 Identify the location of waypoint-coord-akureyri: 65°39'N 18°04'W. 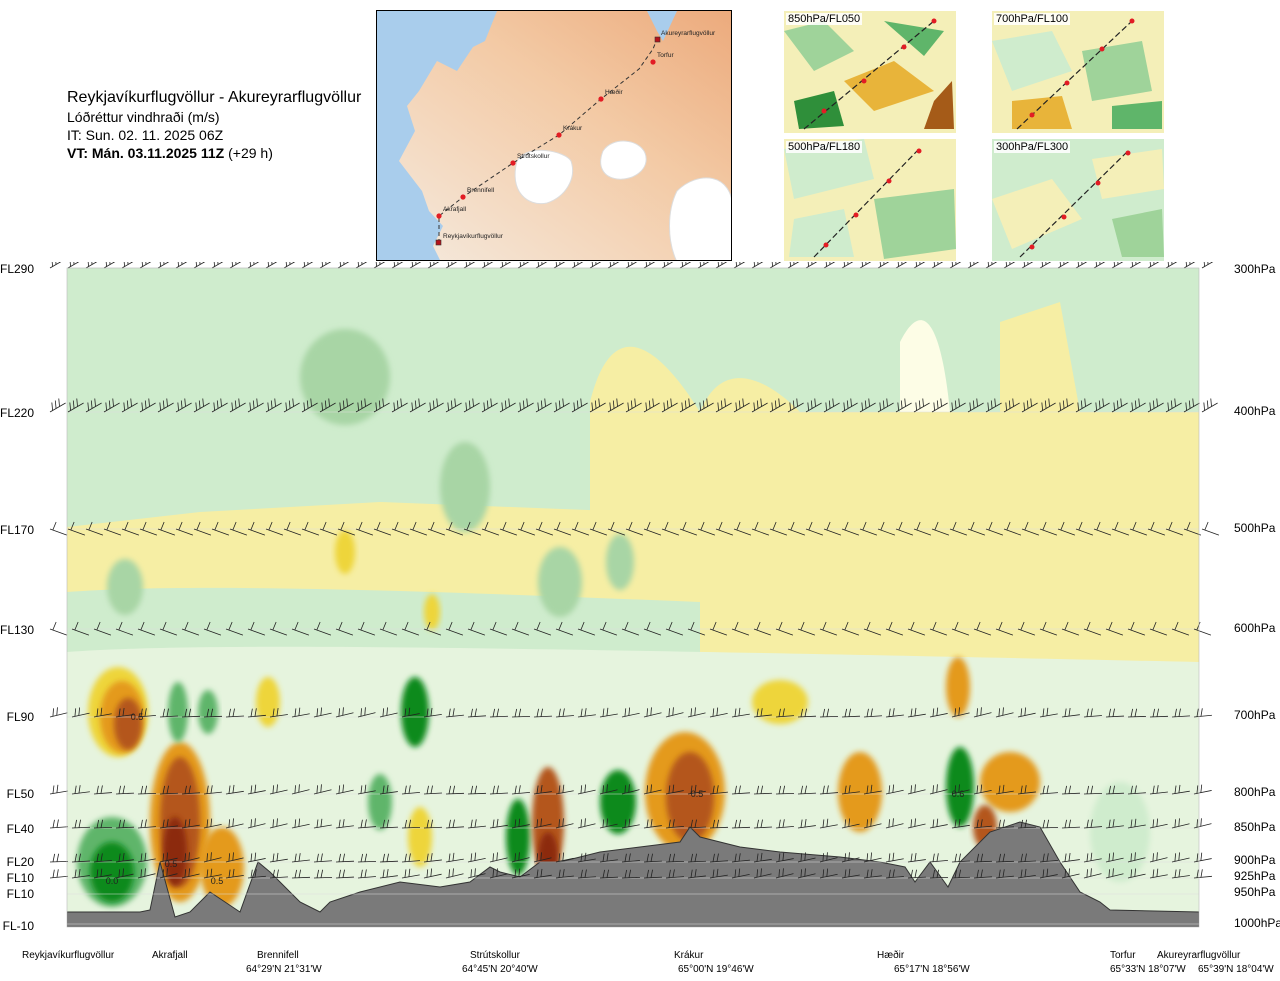
(1236, 969).